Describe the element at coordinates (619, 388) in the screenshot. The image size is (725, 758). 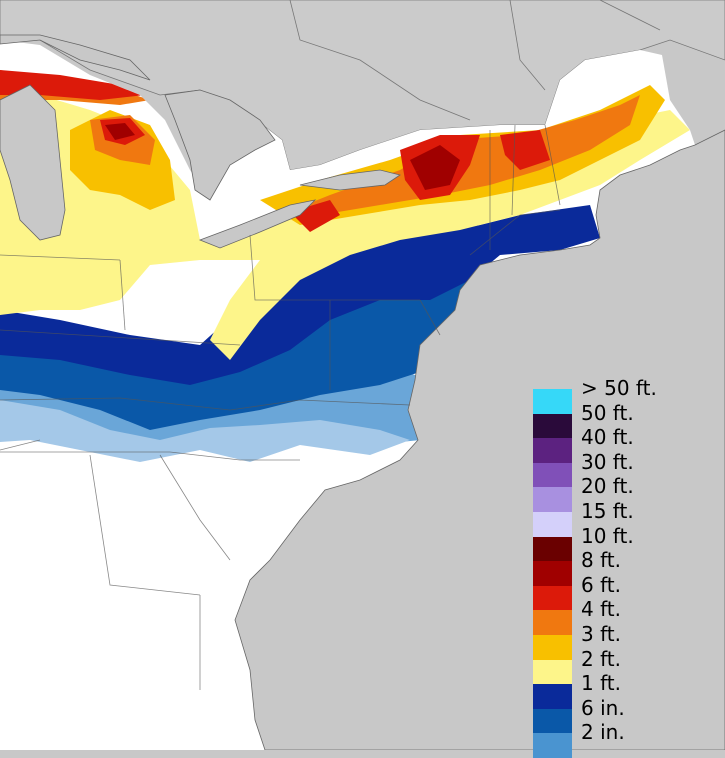
I see `legend-label: > 50 ft.` at that location.